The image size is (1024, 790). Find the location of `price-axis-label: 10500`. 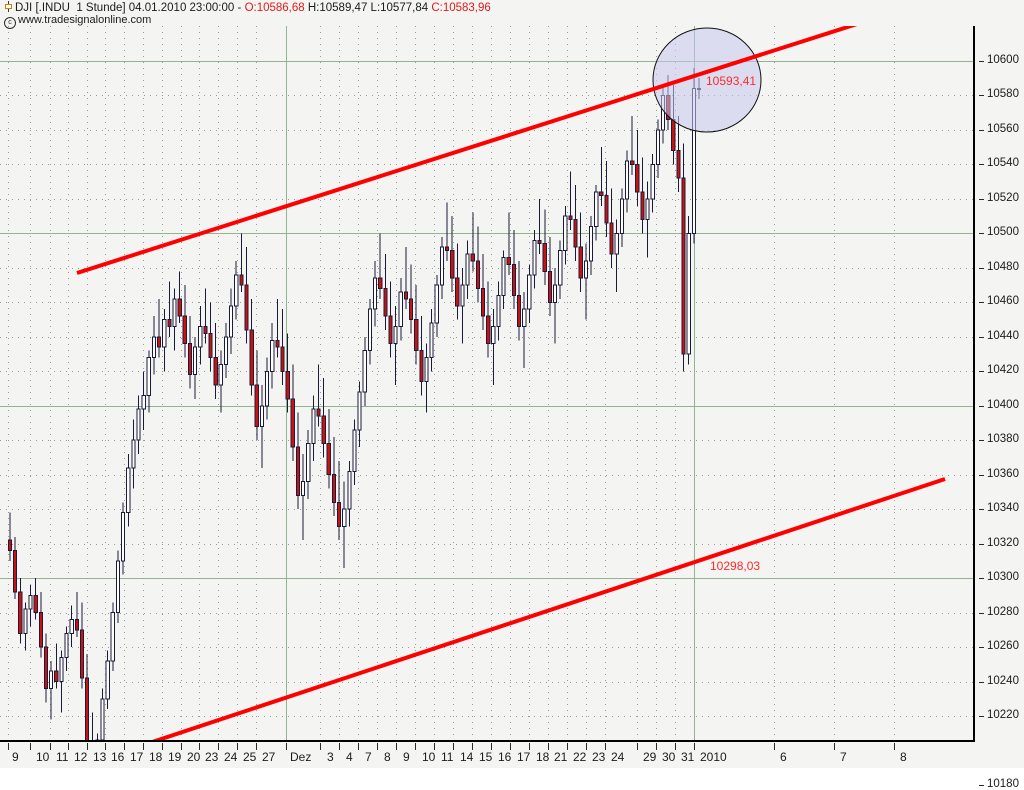

price-axis-label: 10500 is located at coordinates (1003, 232).